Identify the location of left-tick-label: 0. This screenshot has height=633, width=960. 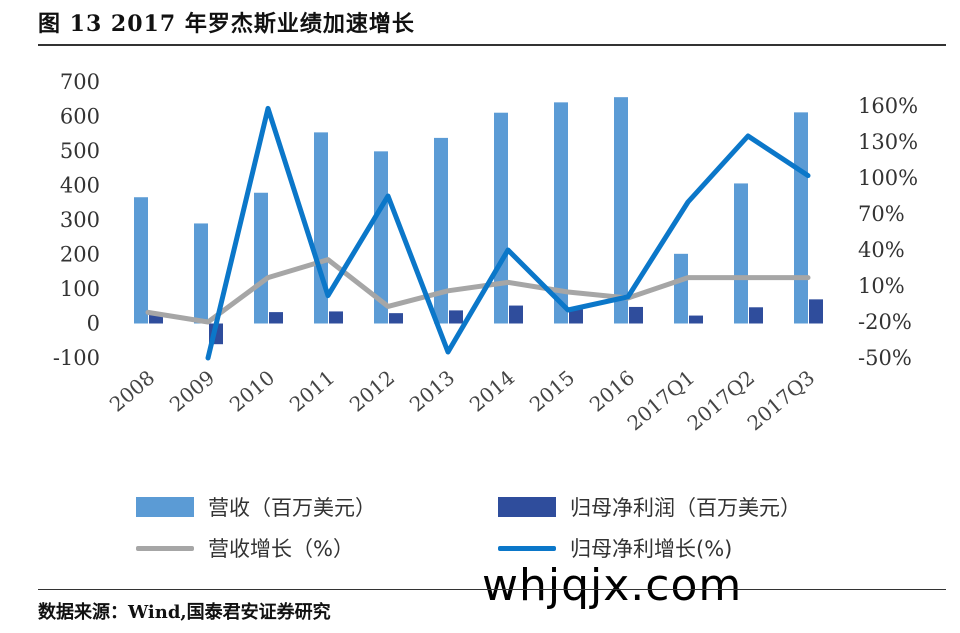
(93, 324).